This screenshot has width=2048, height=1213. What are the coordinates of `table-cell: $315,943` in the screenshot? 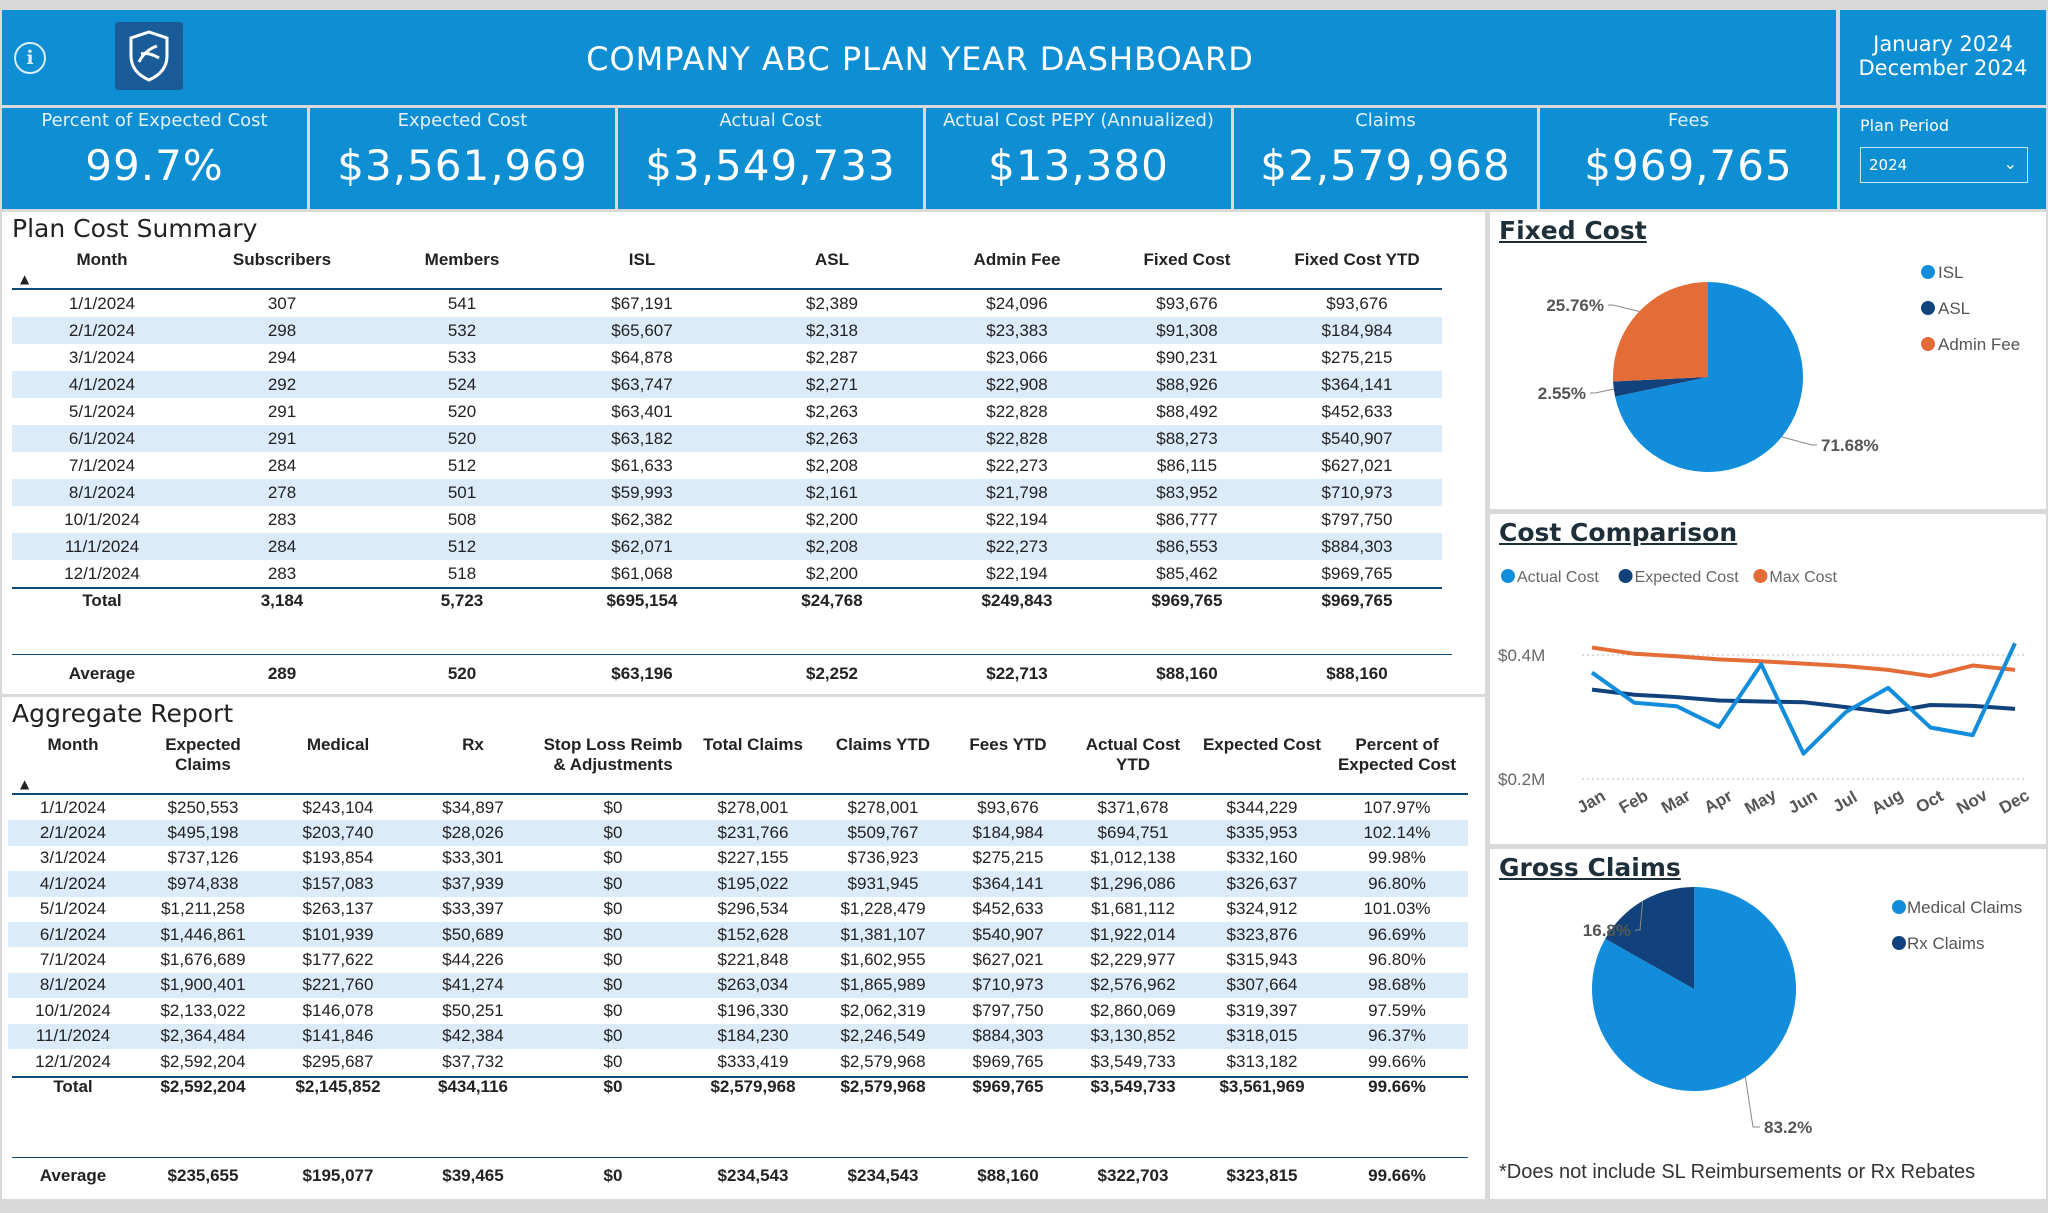 It's located at (1262, 960).